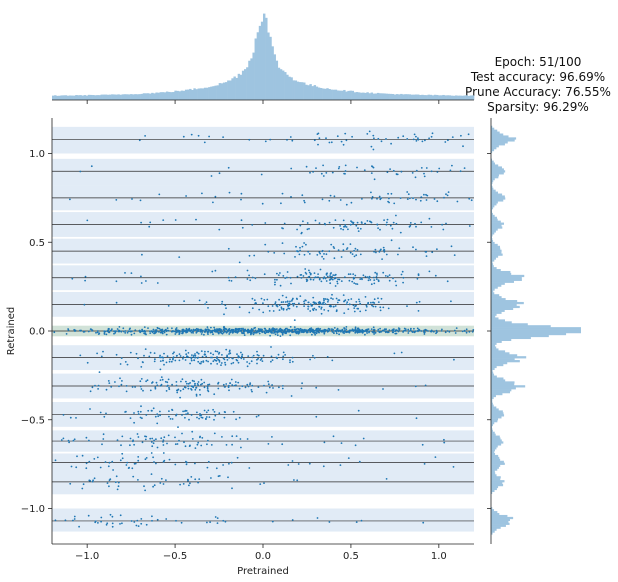 The width and height of the screenshot is (618, 582). Describe the element at coordinates (37, 154) in the screenshot. I see `y-tick-label: 1.0` at that location.